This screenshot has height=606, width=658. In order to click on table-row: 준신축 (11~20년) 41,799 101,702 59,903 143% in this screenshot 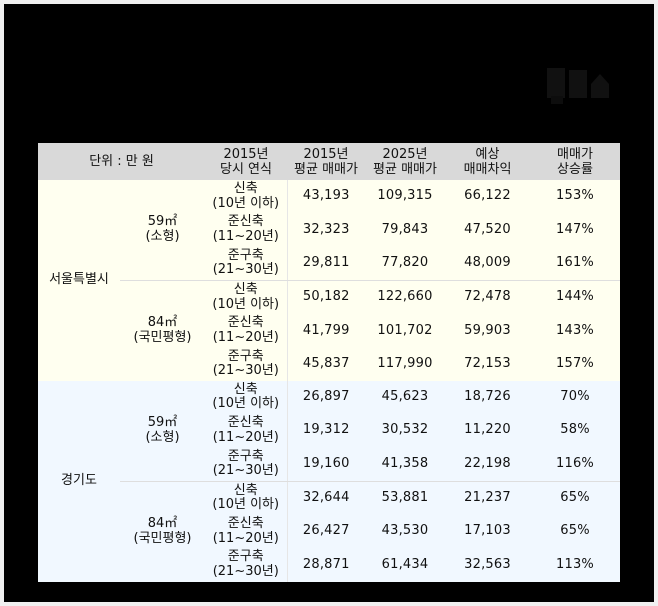, I will do `click(329, 331)`.